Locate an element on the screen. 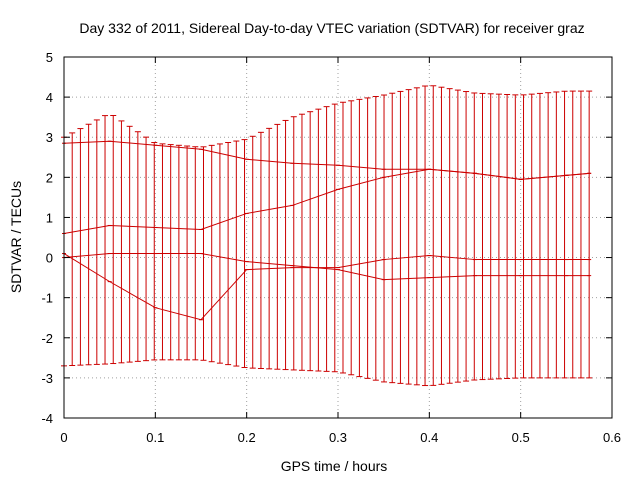  x-tick-label: 0.4 is located at coordinates (429, 437).